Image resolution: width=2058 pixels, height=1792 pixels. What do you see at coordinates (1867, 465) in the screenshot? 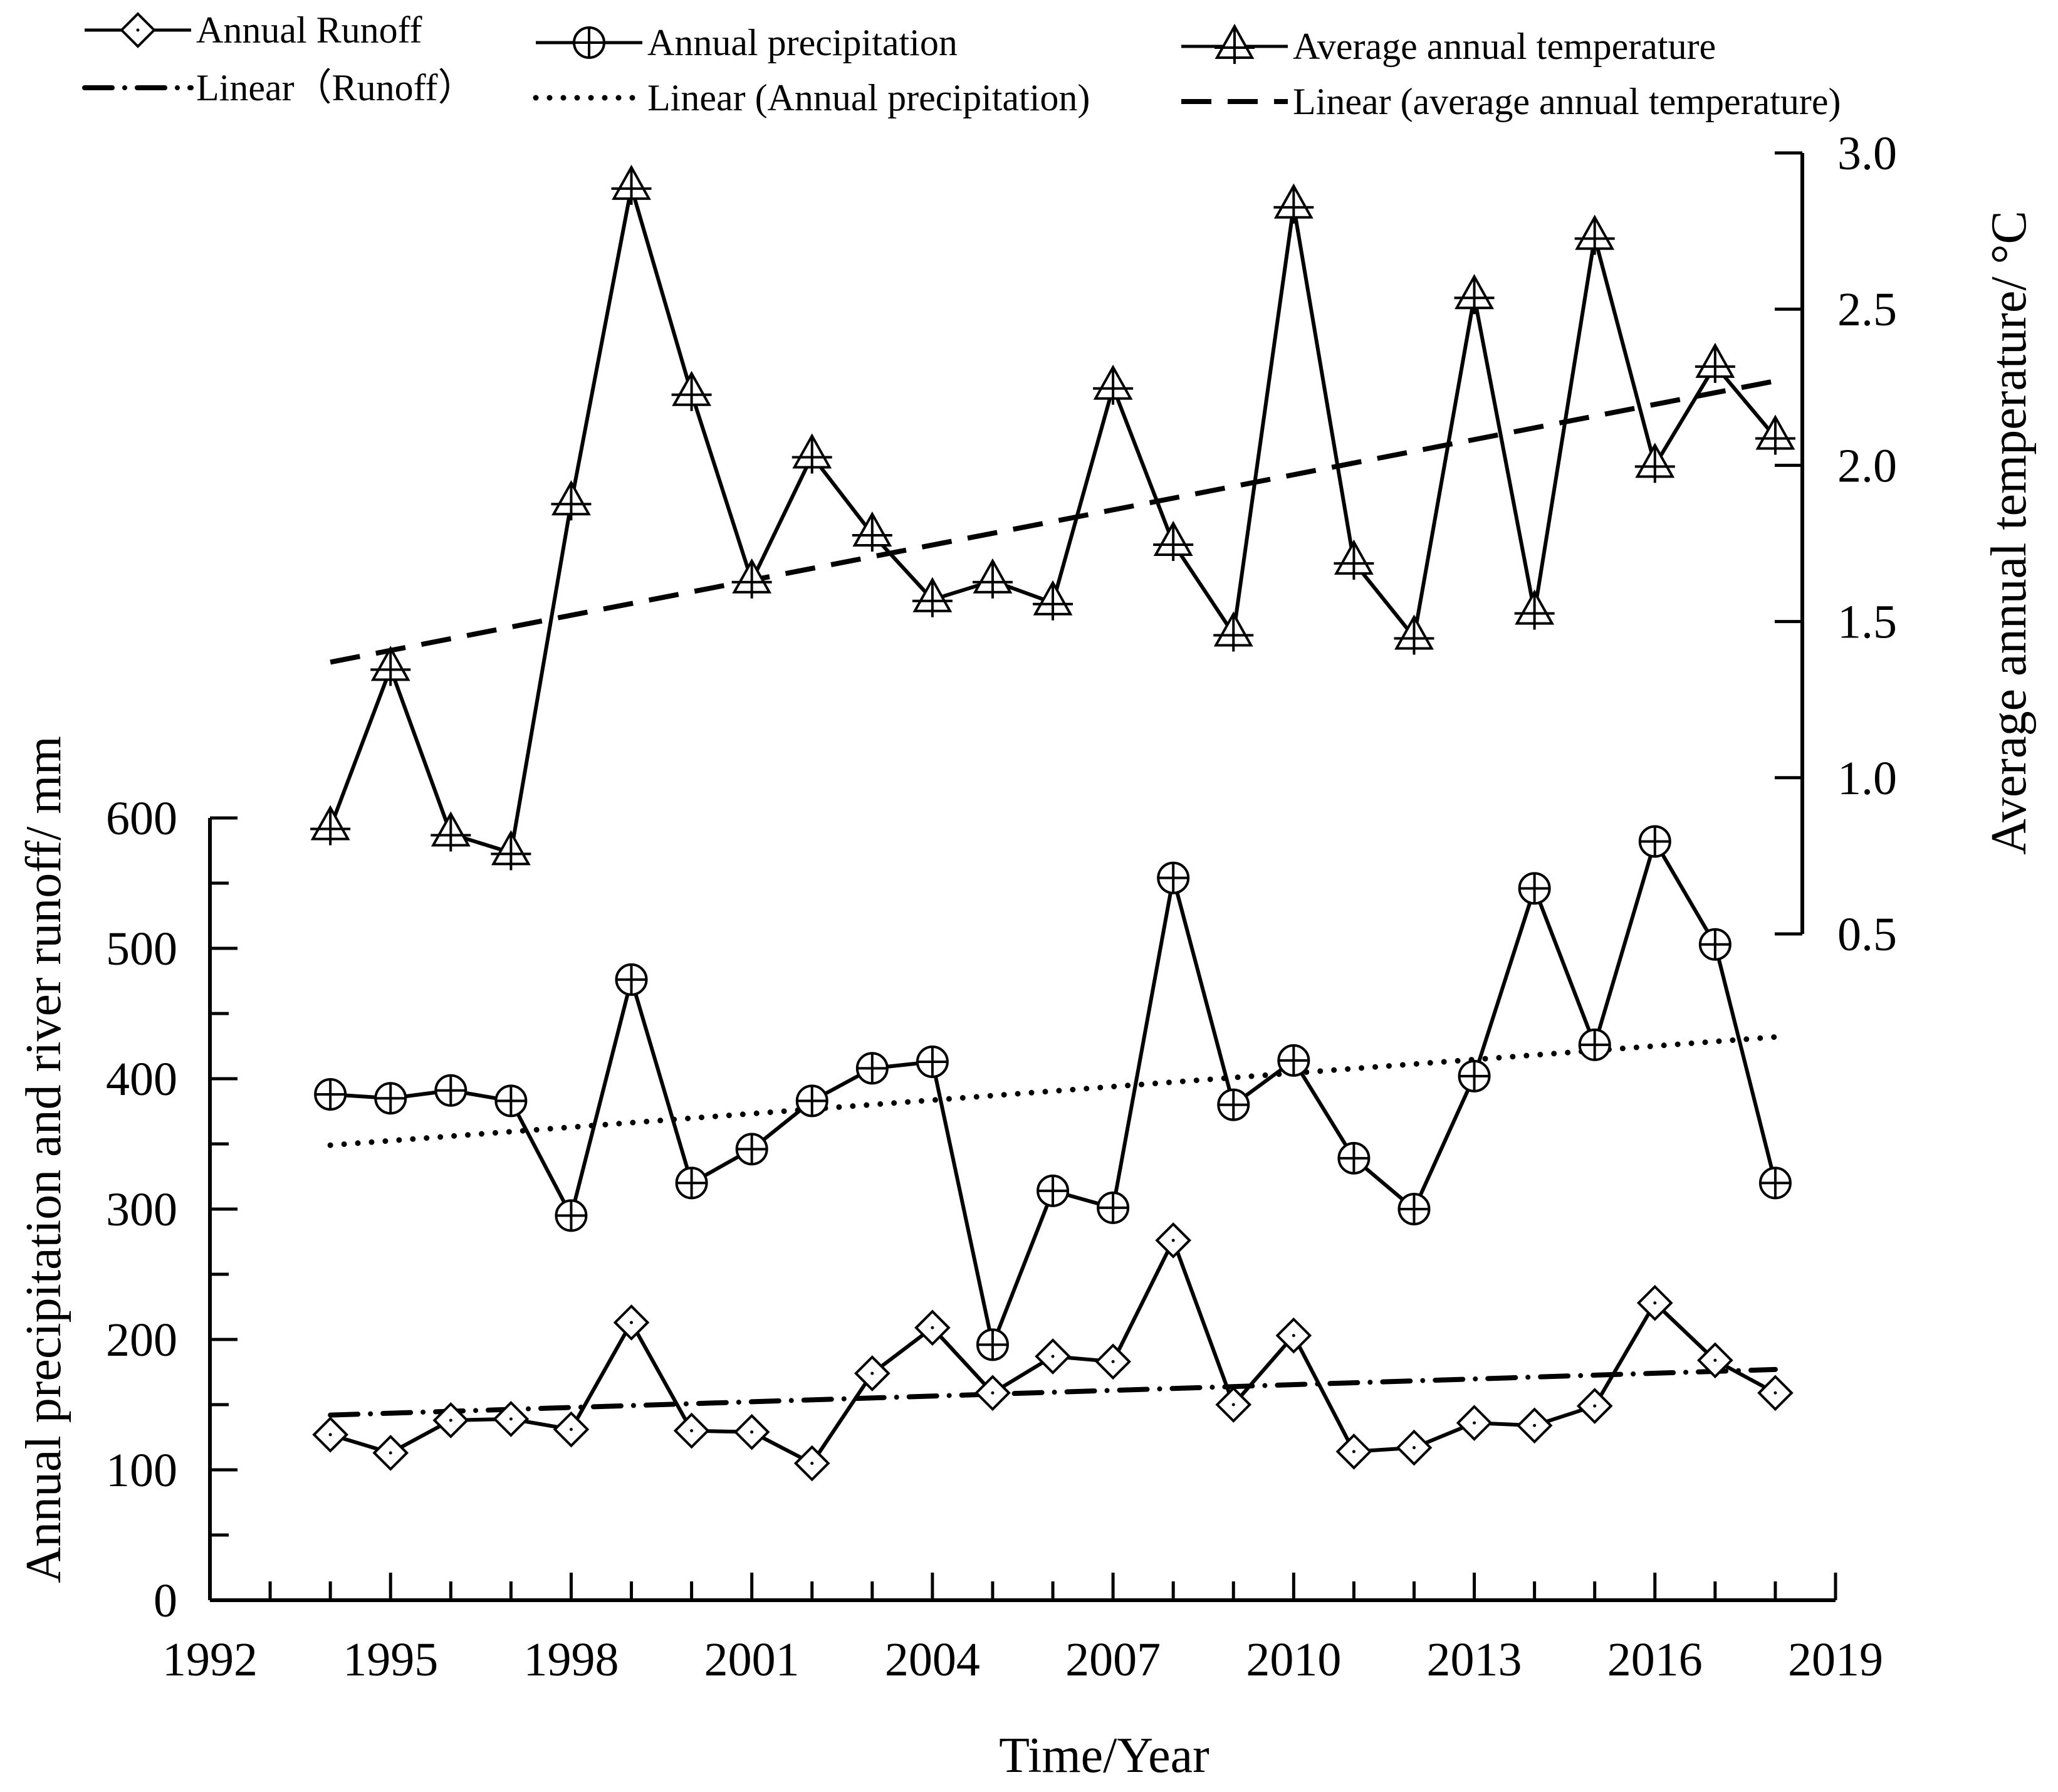
I see `y2-tick-label: 2.0` at bounding box center [1867, 465].